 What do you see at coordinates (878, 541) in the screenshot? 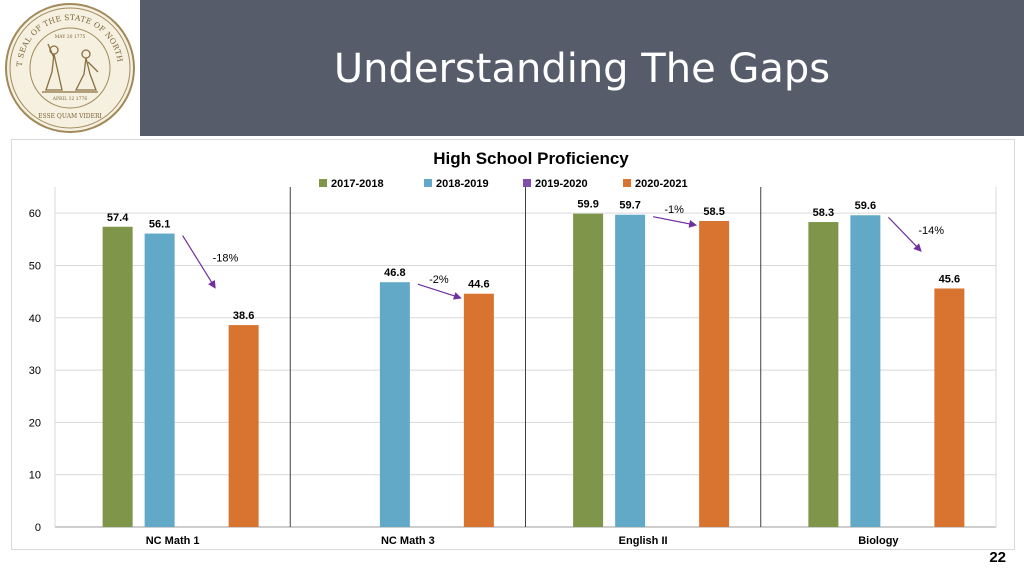
I see `x-tick-label: Biology` at bounding box center [878, 541].